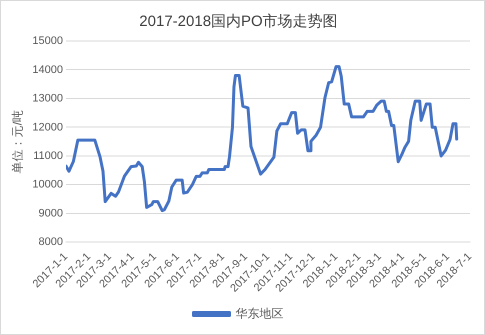 The height and width of the screenshot is (335, 485). What do you see at coordinates (48, 156) in the screenshot?
I see `y-tick-label: 11000` at bounding box center [48, 156].